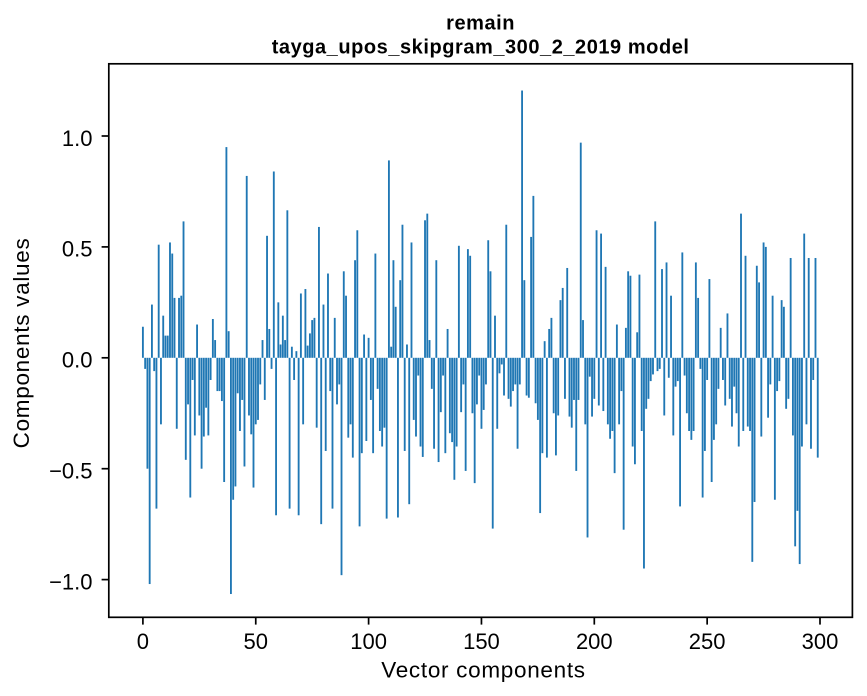 The image size is (867, 696). Describe the element at coordinates (483, 670) in the screenshot. I see `svg-text: Vector components` at that location.